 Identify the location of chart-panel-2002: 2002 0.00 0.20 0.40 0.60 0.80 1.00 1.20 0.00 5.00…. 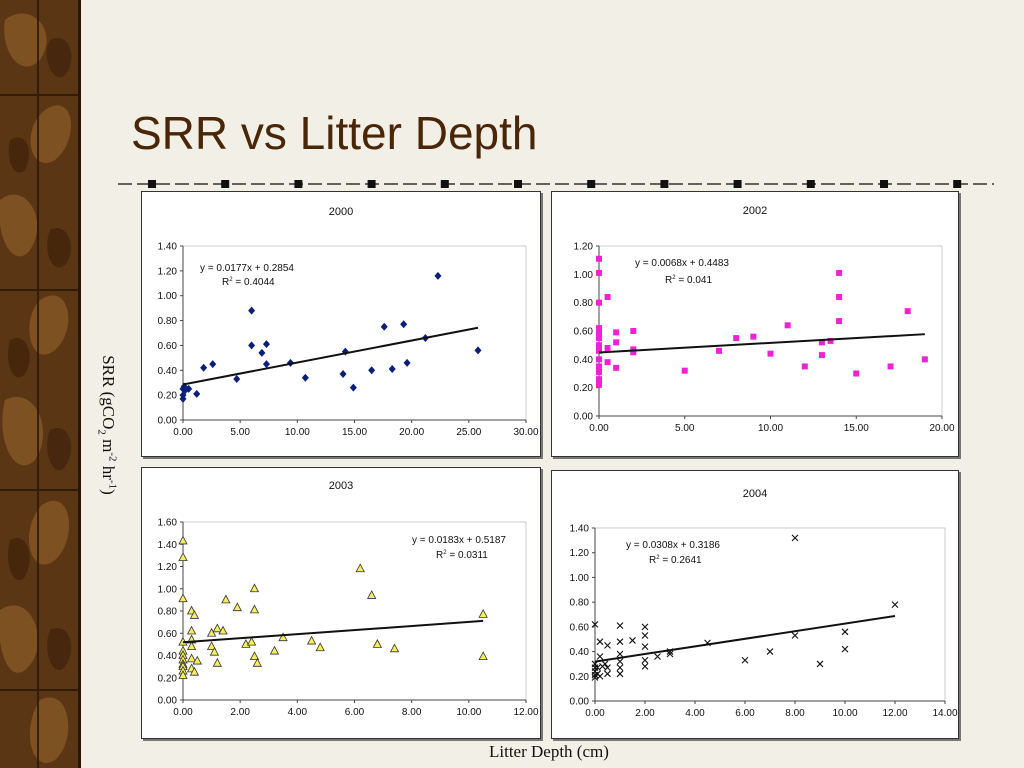
(755, 324).